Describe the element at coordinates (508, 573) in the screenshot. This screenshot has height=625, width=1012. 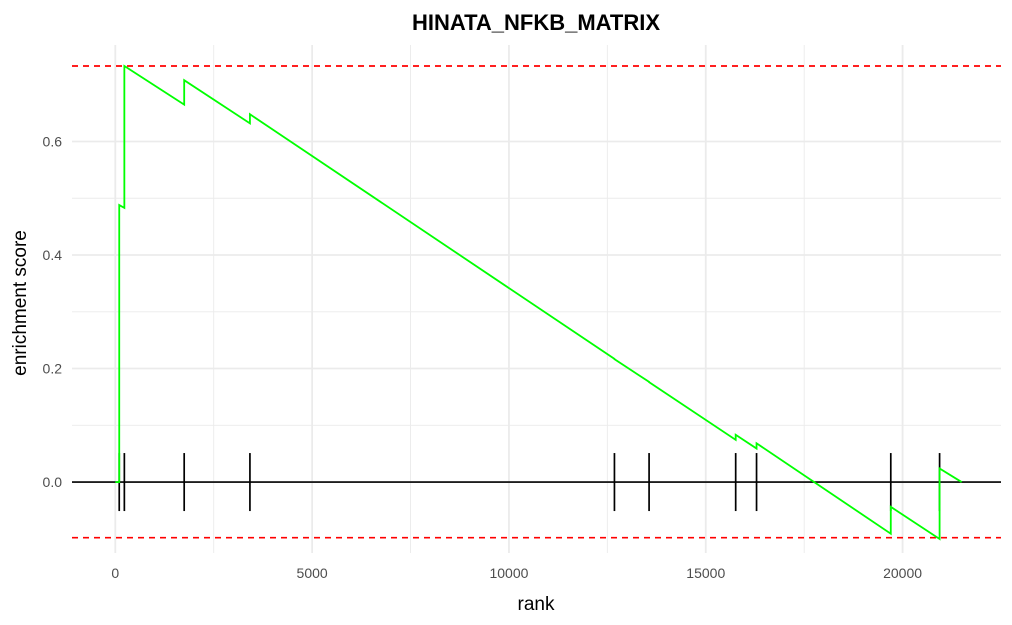
I see `x-tick-label: 10000` at that location.